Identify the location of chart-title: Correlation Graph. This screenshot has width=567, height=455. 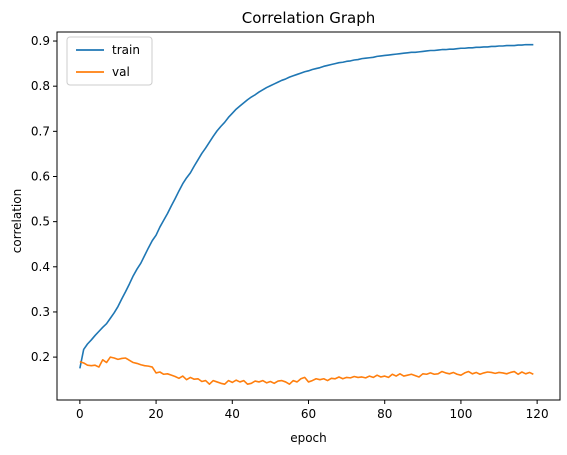
(309, 18).